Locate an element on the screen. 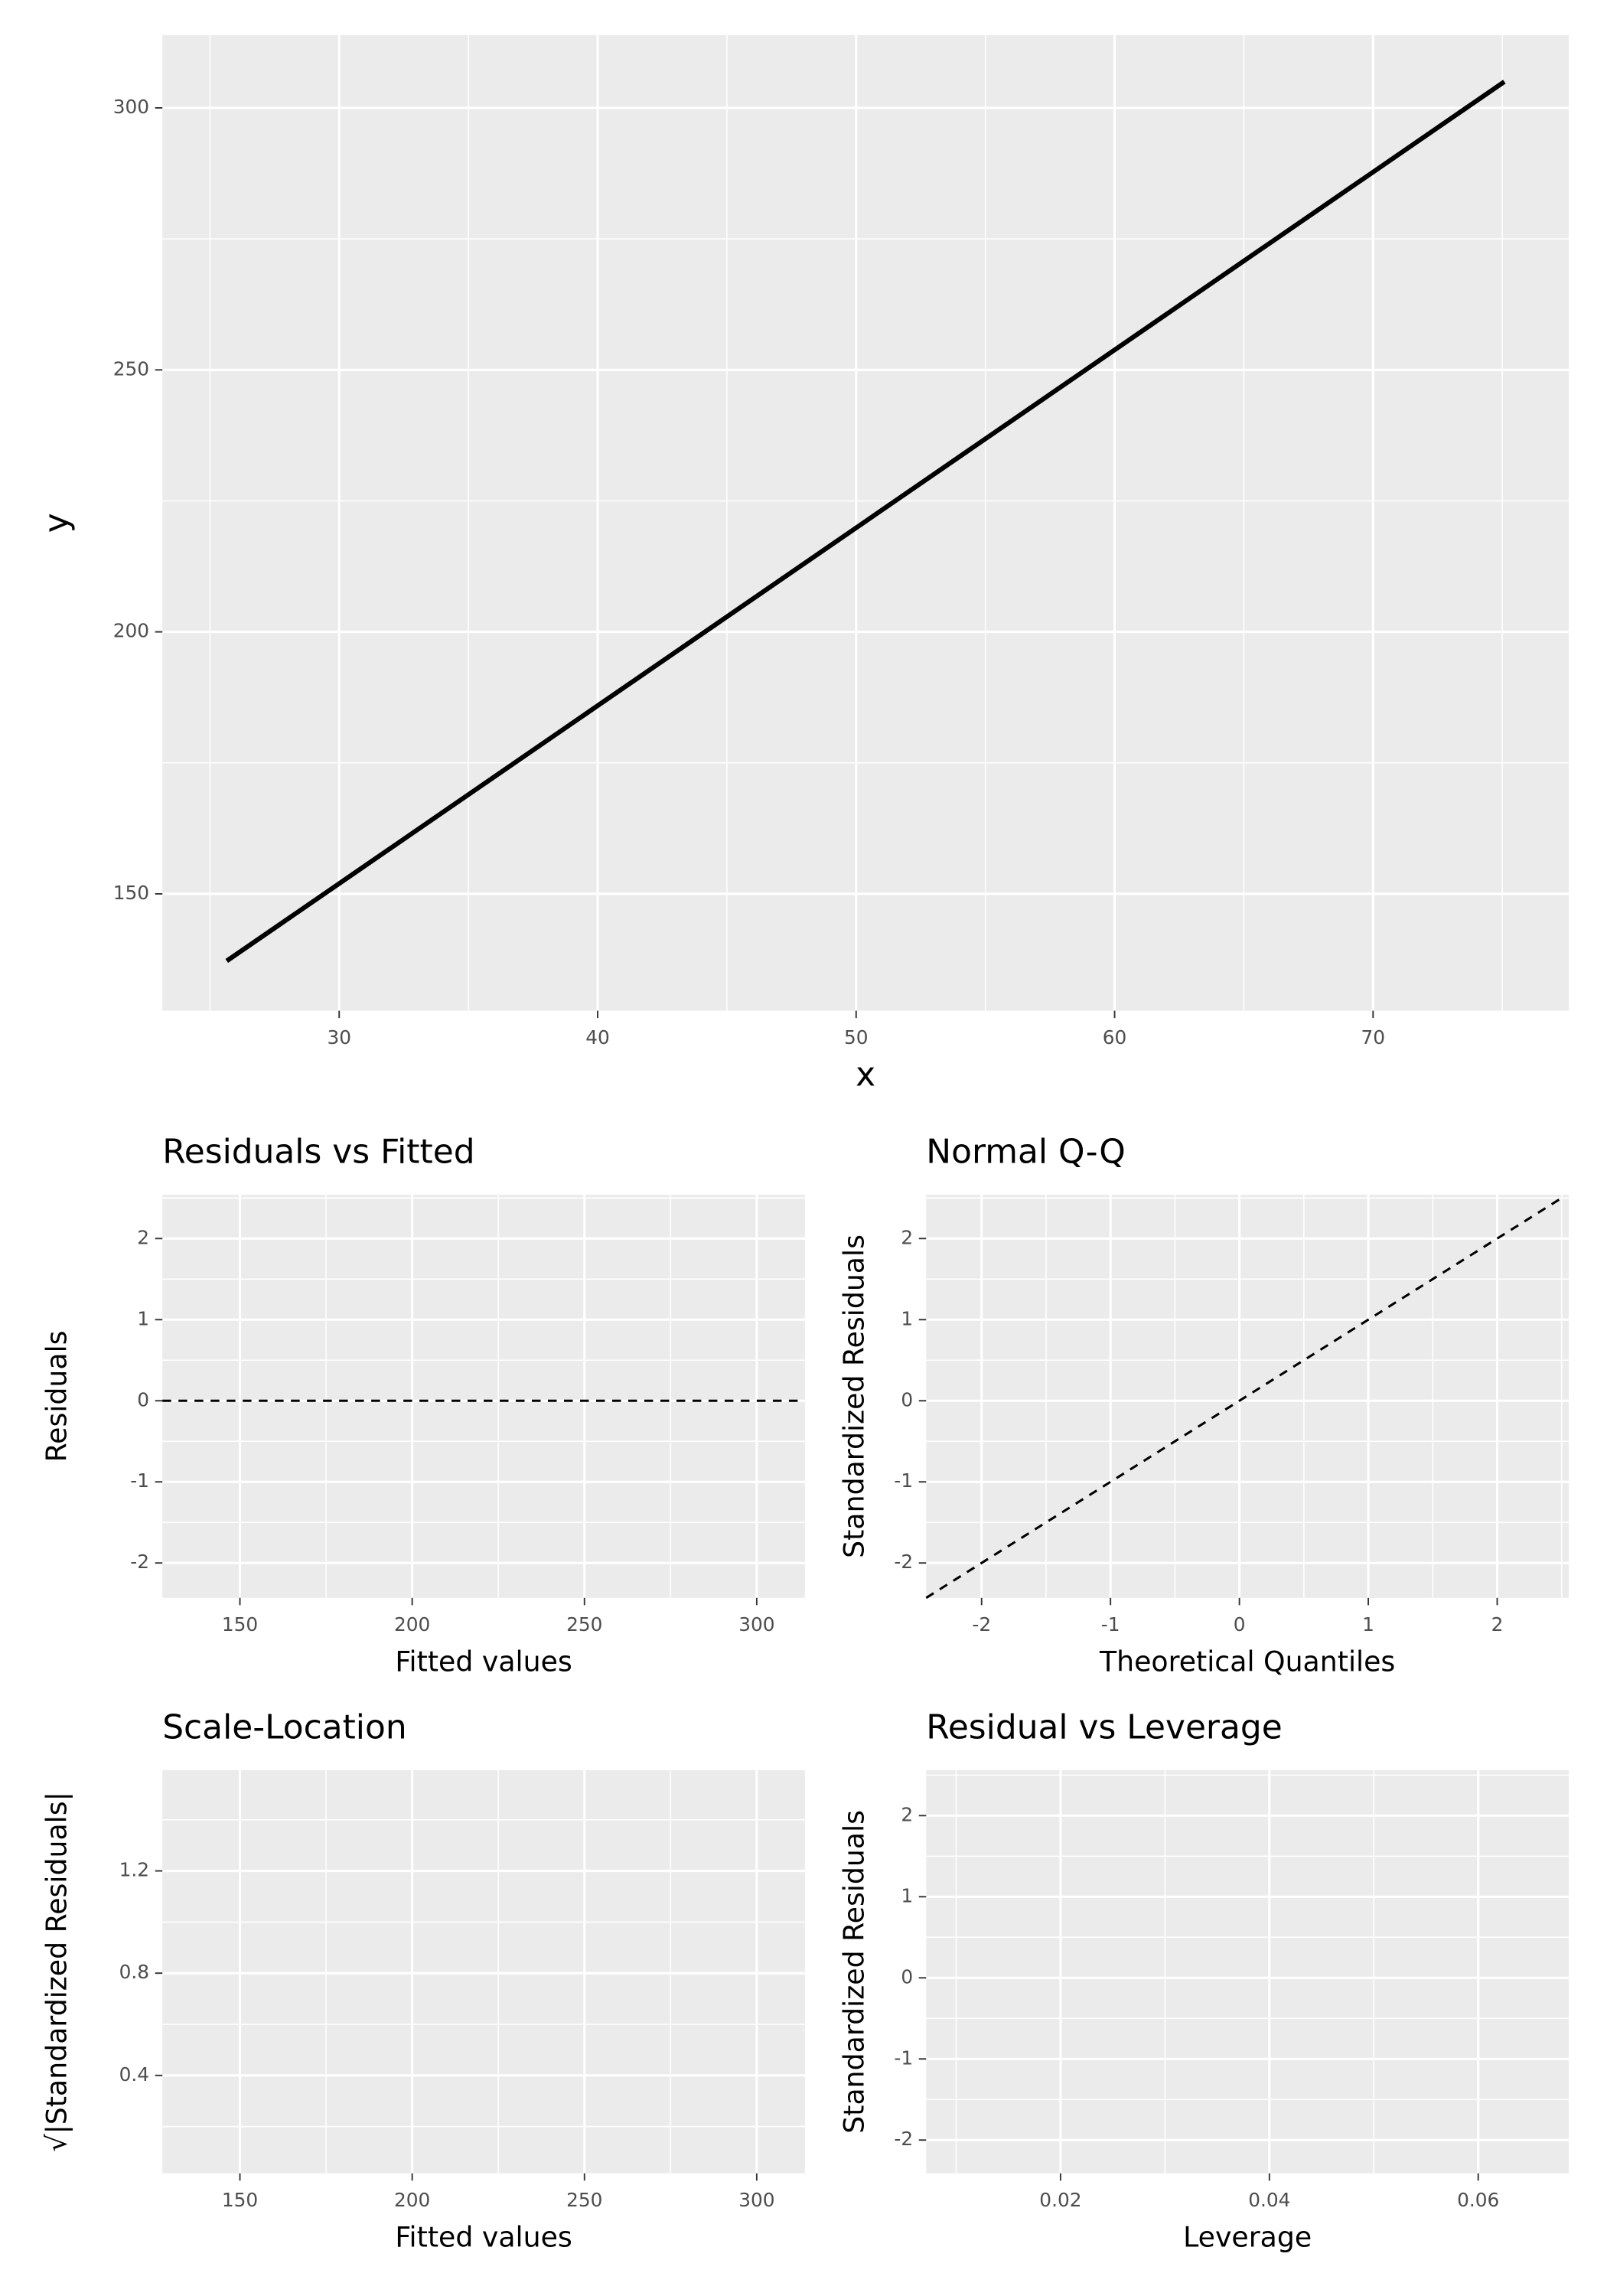 The height and width of the screenshot is (2296, 1607). x-tick-label: 0.04 is located at coordinates (1269, 2200).